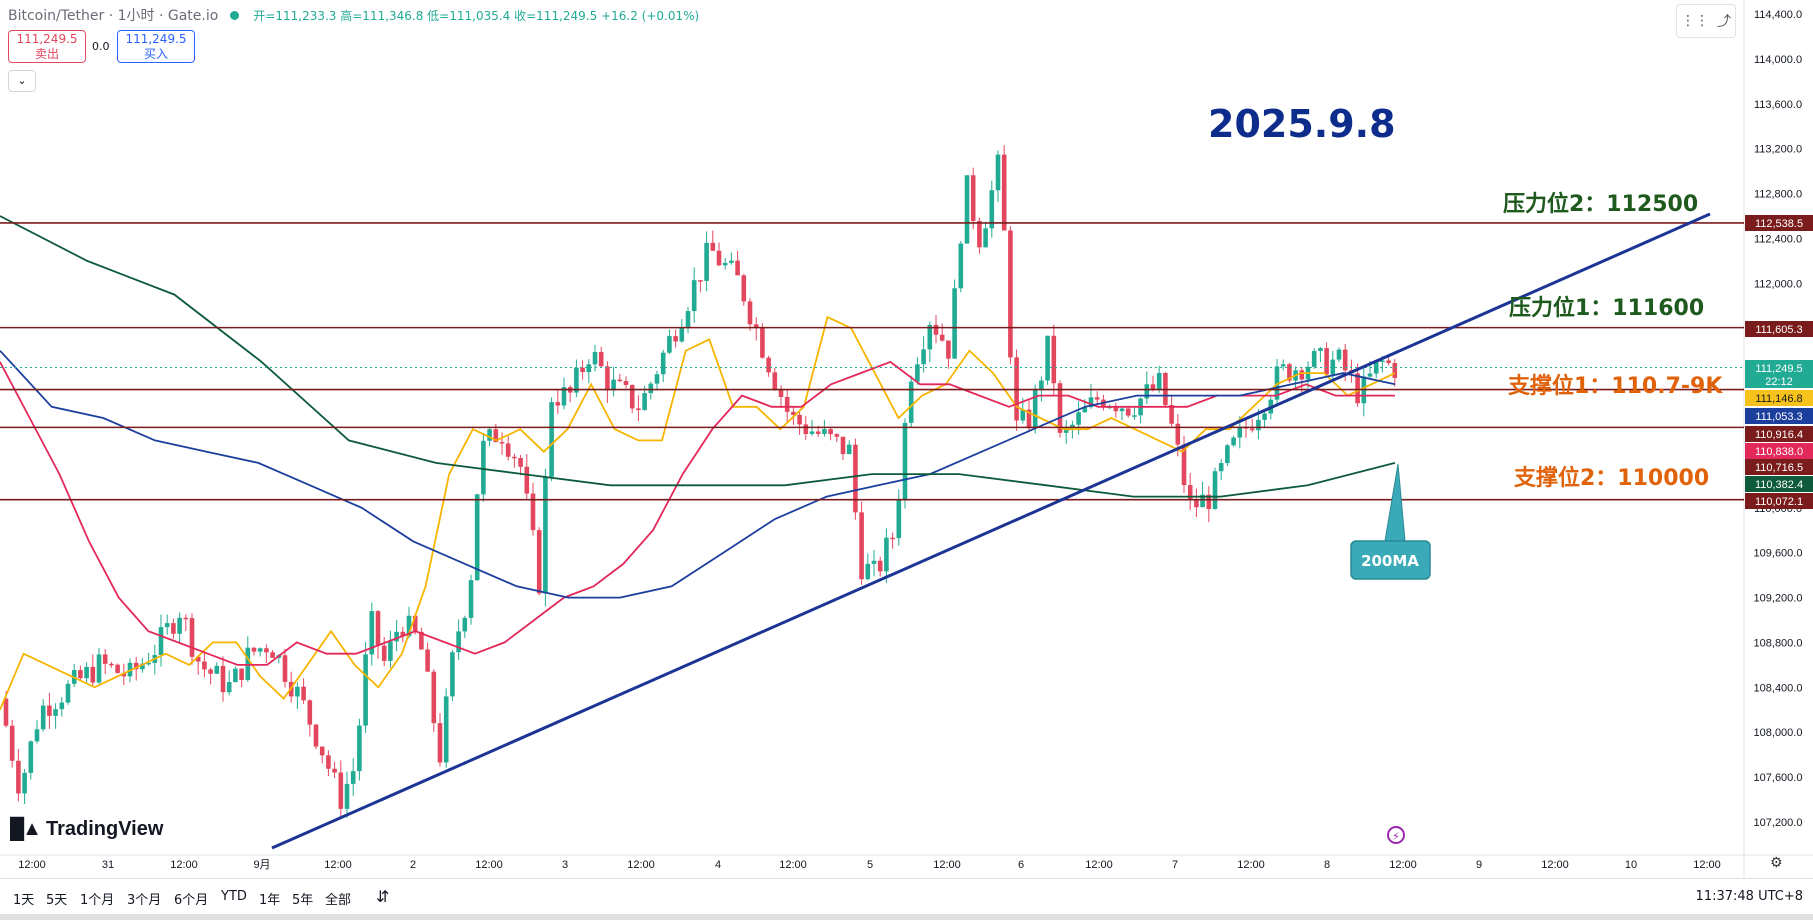 This screenshot has height=921, width=1813. I want to click on chart-style-icon: ⤴, so click(1724, 22).